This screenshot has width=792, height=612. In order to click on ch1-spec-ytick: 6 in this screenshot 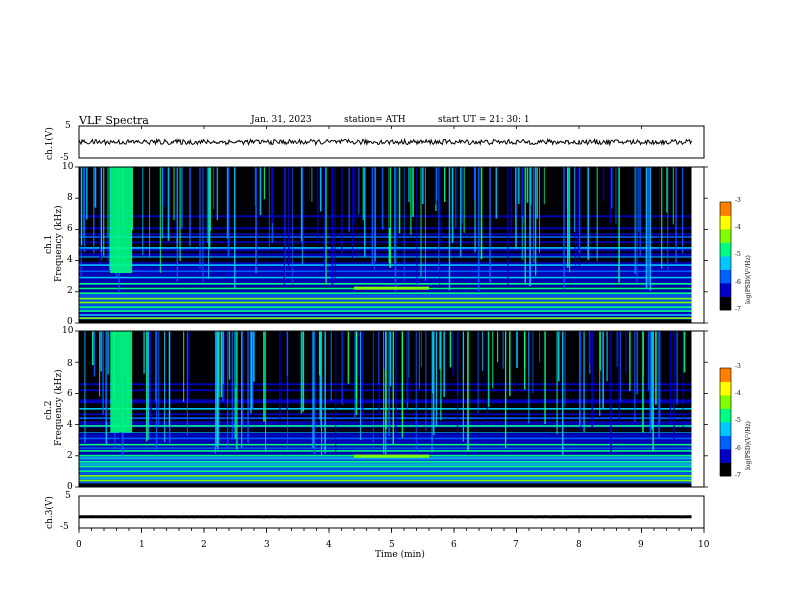, I will do `click(70, 229)`.